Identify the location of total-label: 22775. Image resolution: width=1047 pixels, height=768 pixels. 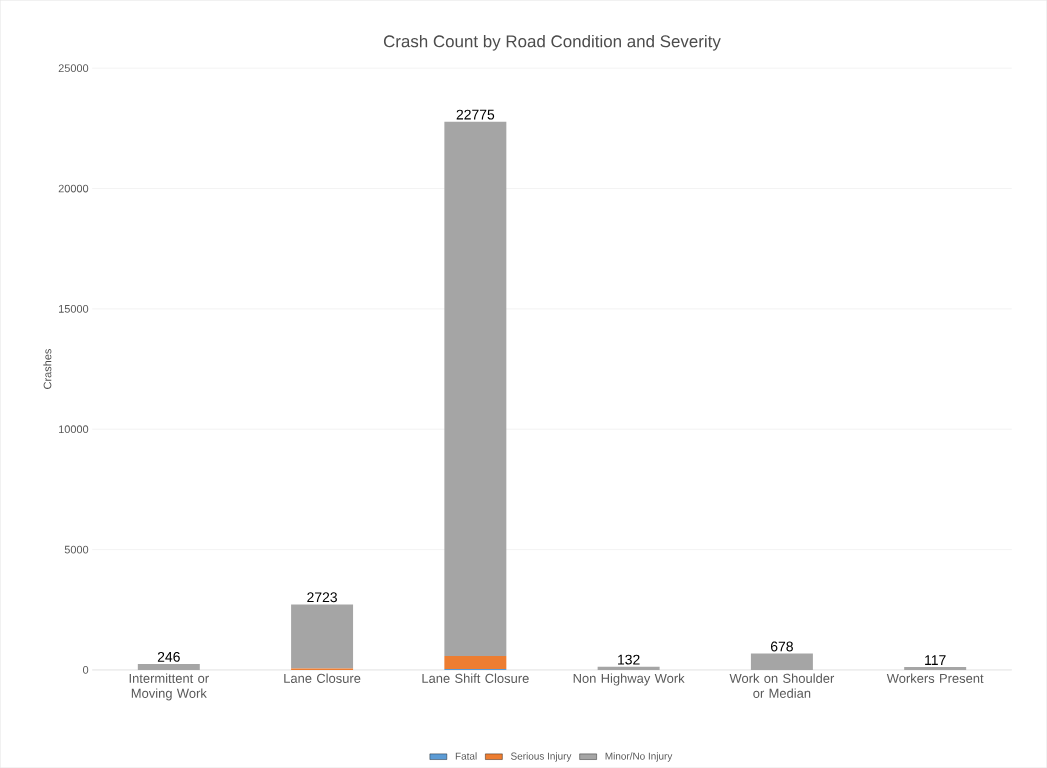
(475, 114).